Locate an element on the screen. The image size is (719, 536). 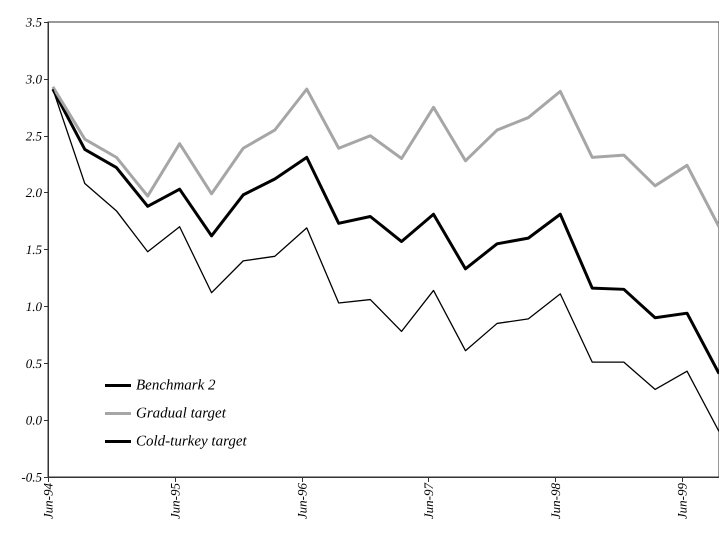
y-tick-label: 2.5 is located at coordinates (34, 136).